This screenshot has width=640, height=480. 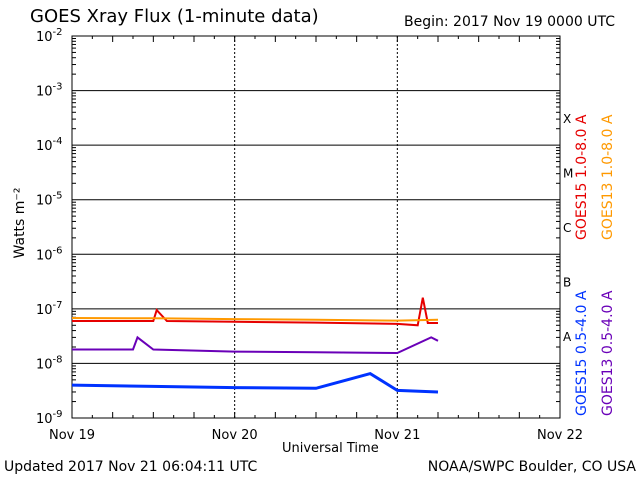 I want to click on flare-class-label: B, so click(x=567, y=283).